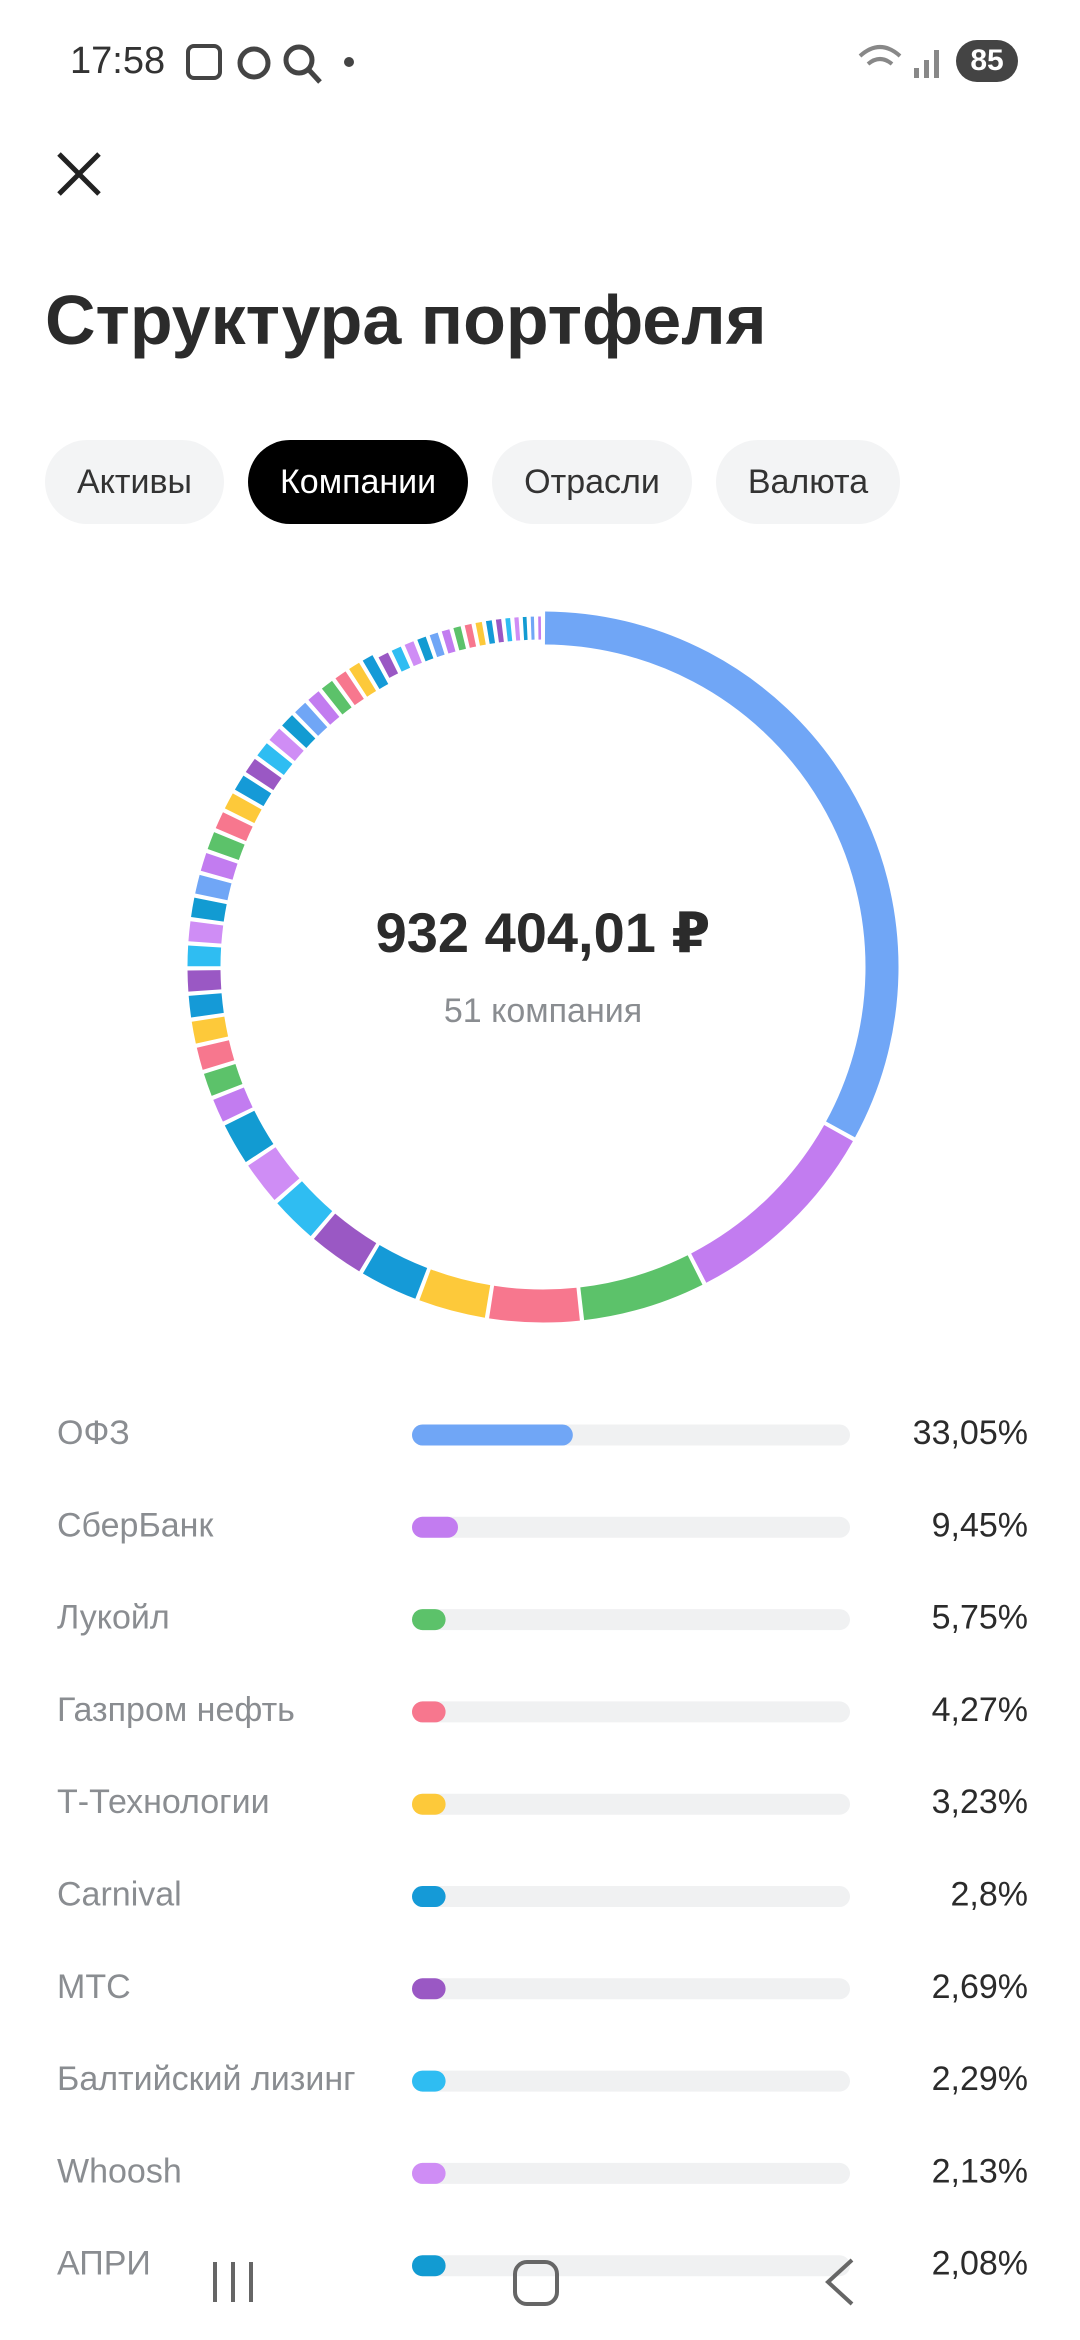 The image size is (1080, 2340). What do you see at coordinates (543, 1011) in the screenshot?
I see `company-count: 51 компания` at bounding box center [543, 1011].